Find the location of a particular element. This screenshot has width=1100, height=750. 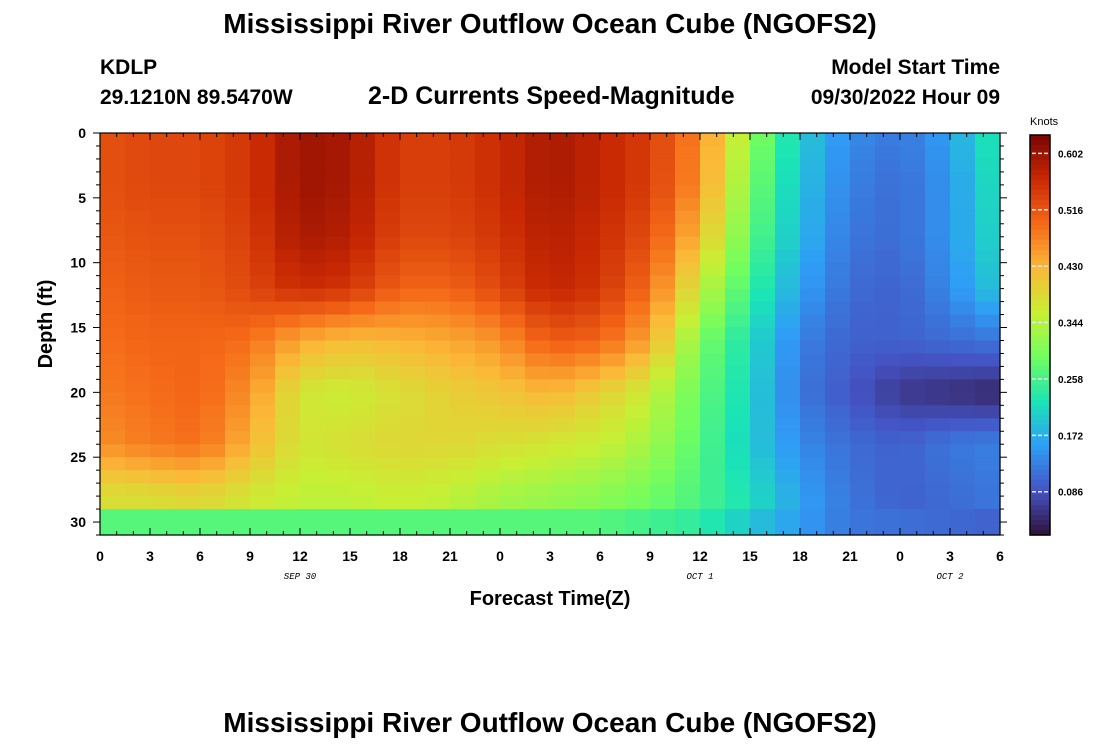

y-axis-label: Depth (ft) is located at coordinates (46, 324).